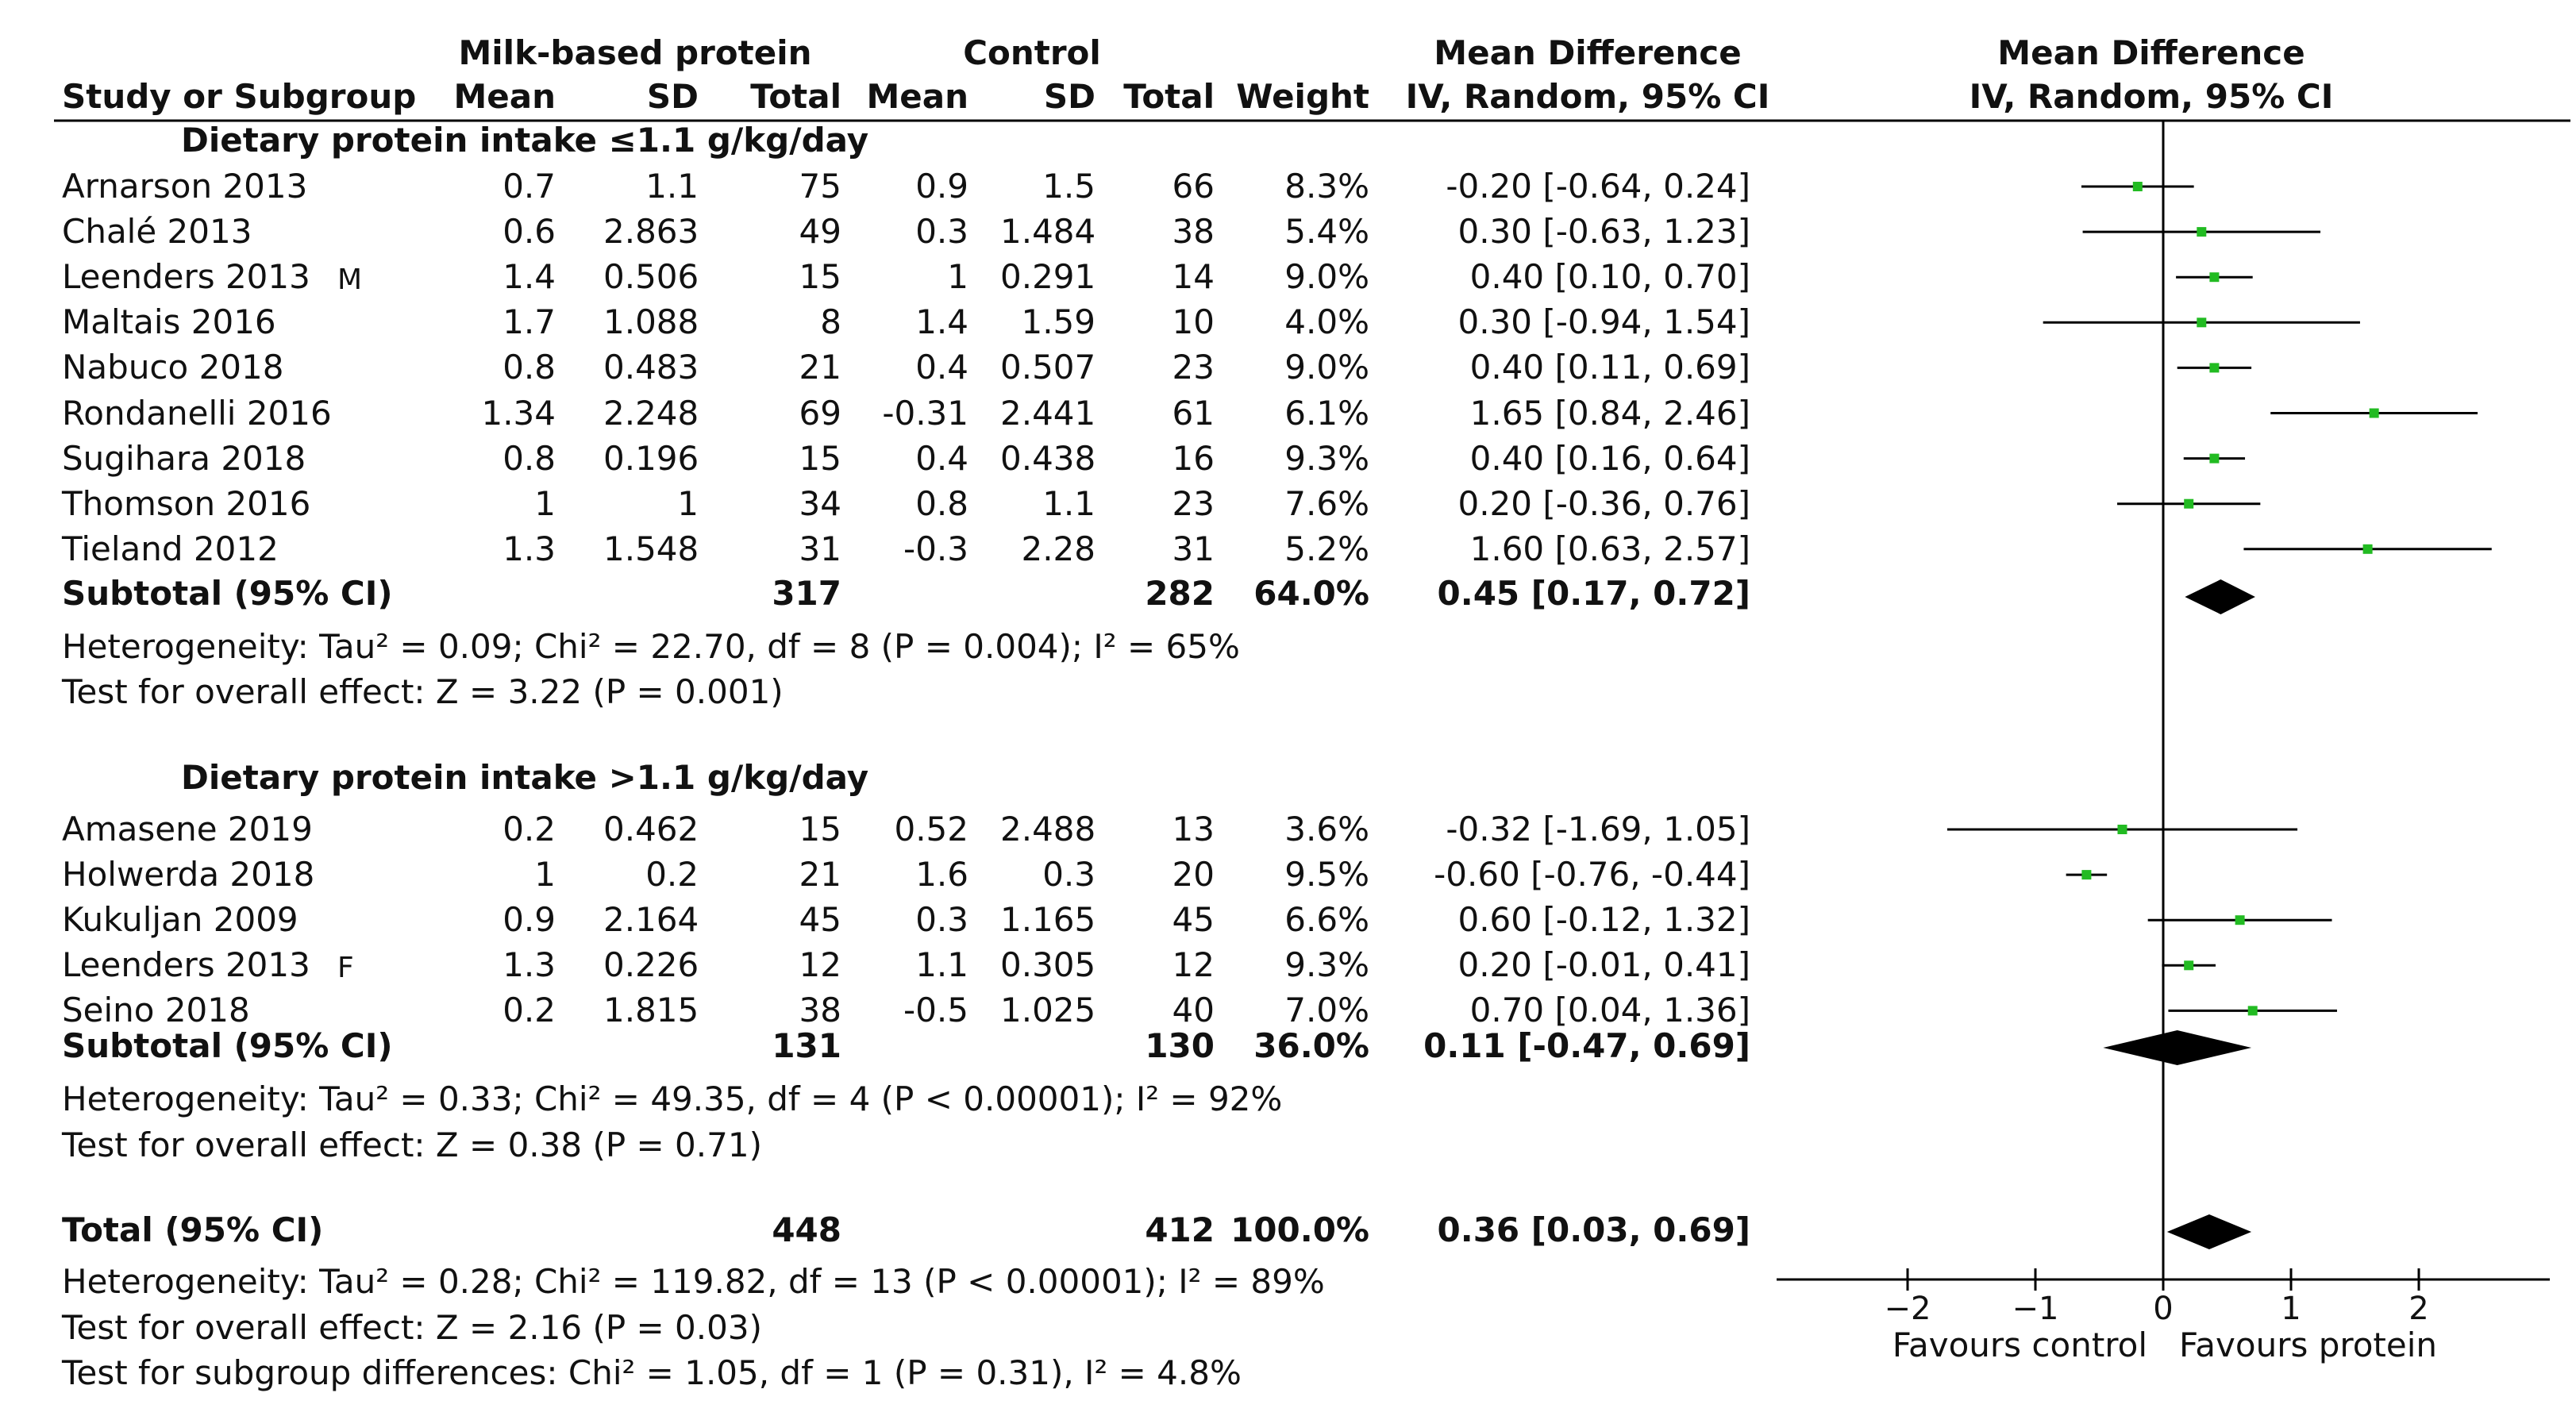 The height and width of the screenshot is (1416, 2576). Describe the element at coordinates (1609, 277) in the screenshot. I see `cell-ci: 0.40 [0.10, 0.70]` at that location.